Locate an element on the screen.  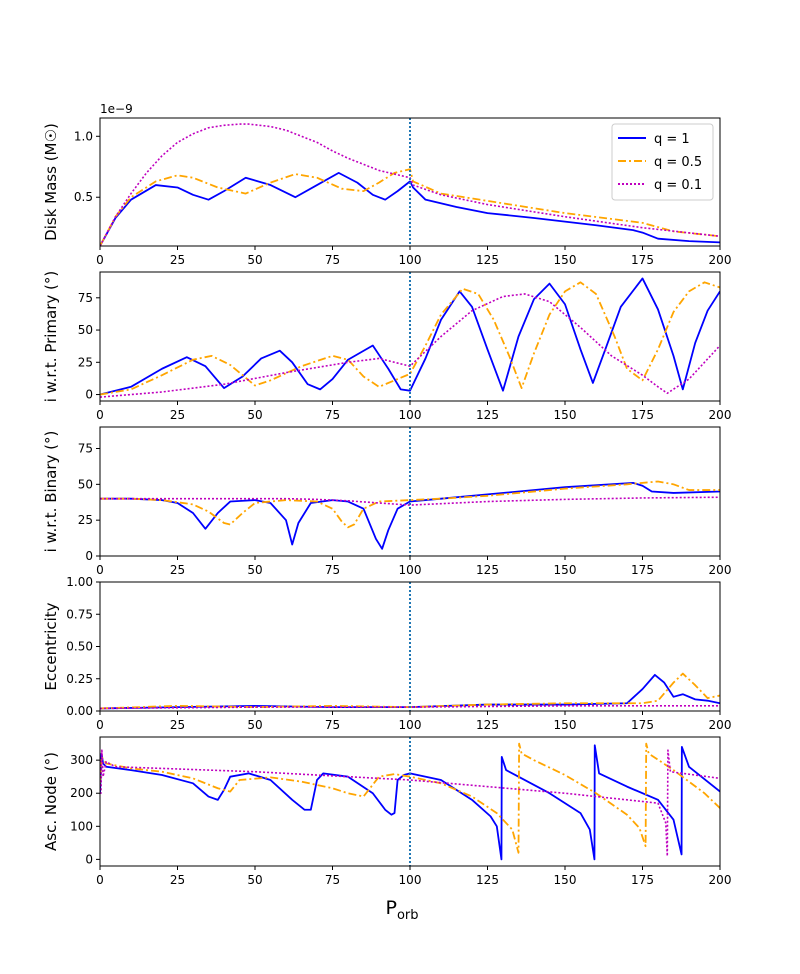
y-axis-label: Eccentricity is located at coordinates (51, 646).